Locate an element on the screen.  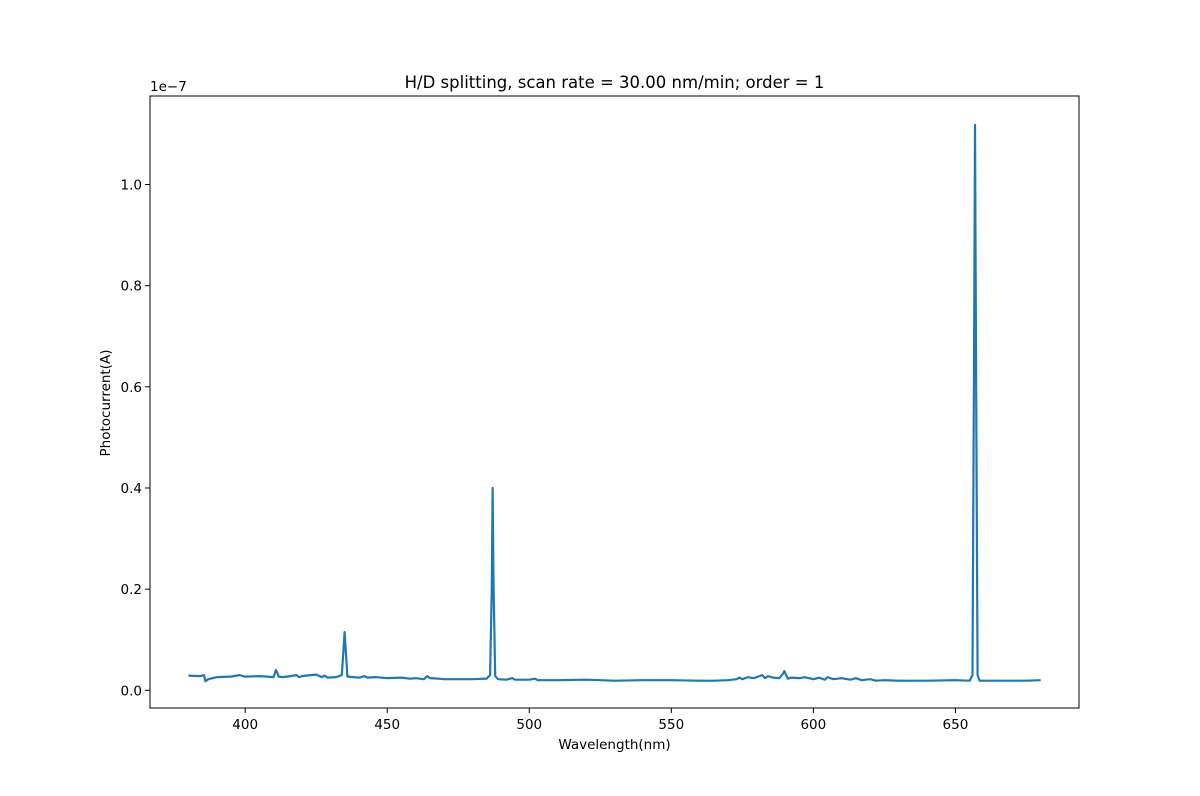
y-axis-ticks: 0.0 0.2 0.4 0.6 0.8 1.0 is located at coordinates (135, 438).